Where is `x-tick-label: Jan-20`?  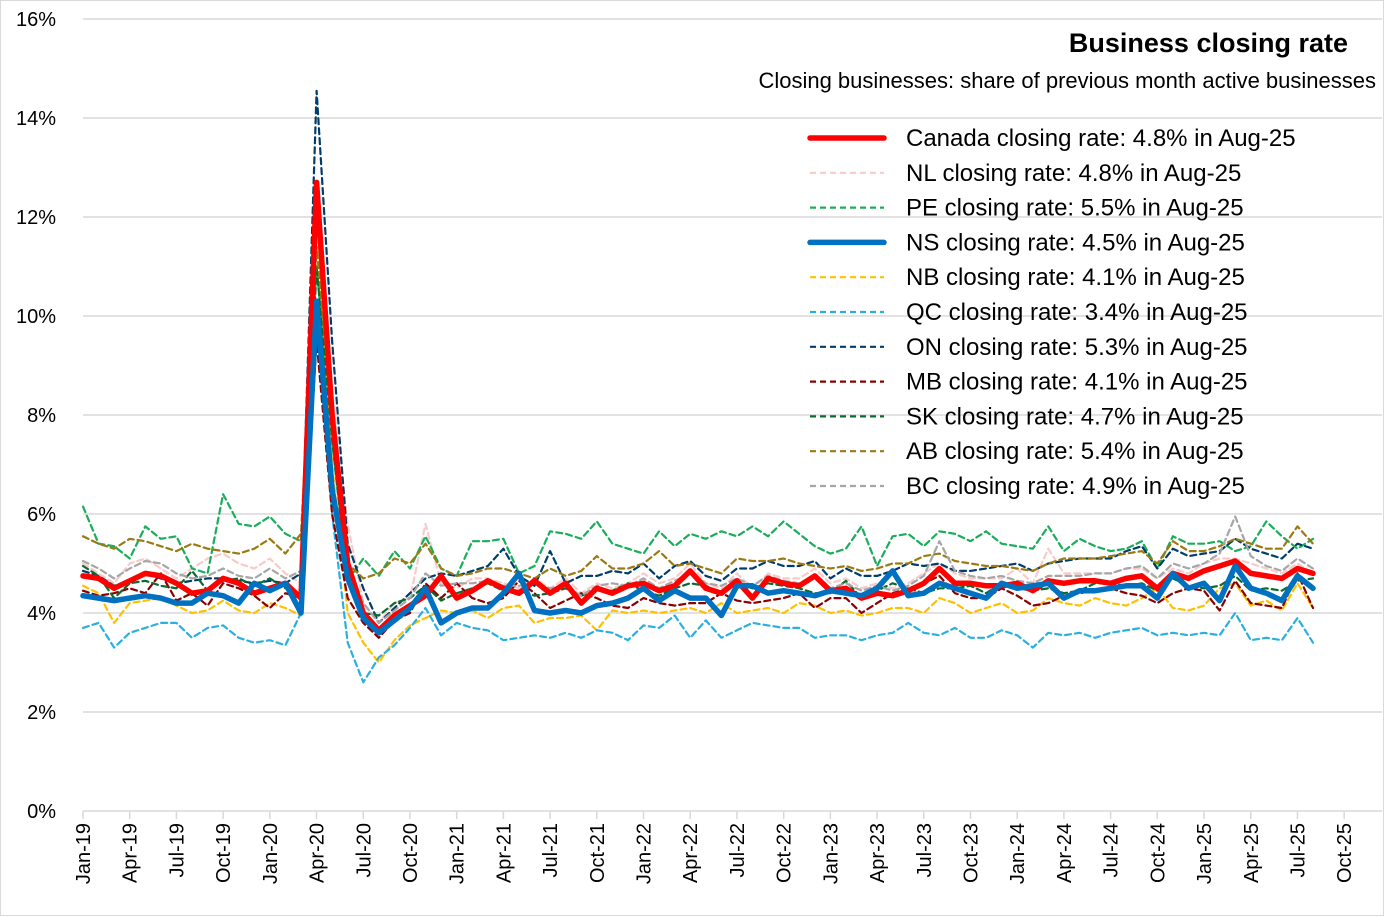 x-tick-label: Jan-20 is located at coordinates (271, 853).